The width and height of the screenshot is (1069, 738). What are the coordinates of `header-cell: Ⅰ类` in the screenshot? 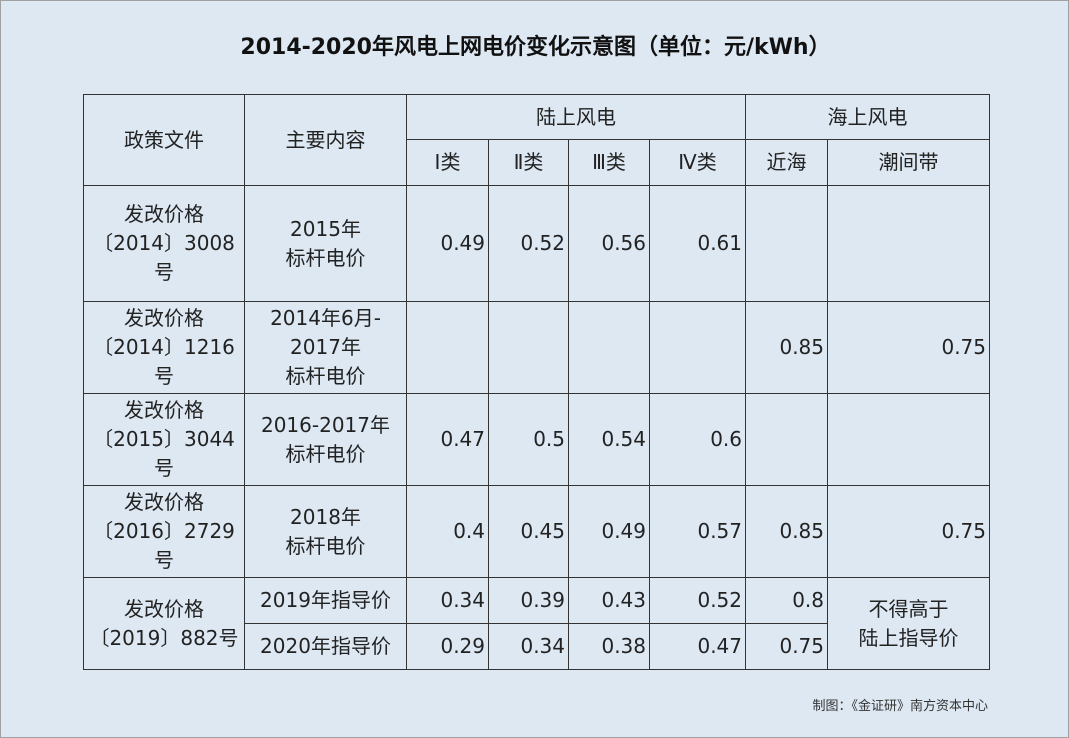 It's located at (447, 162).